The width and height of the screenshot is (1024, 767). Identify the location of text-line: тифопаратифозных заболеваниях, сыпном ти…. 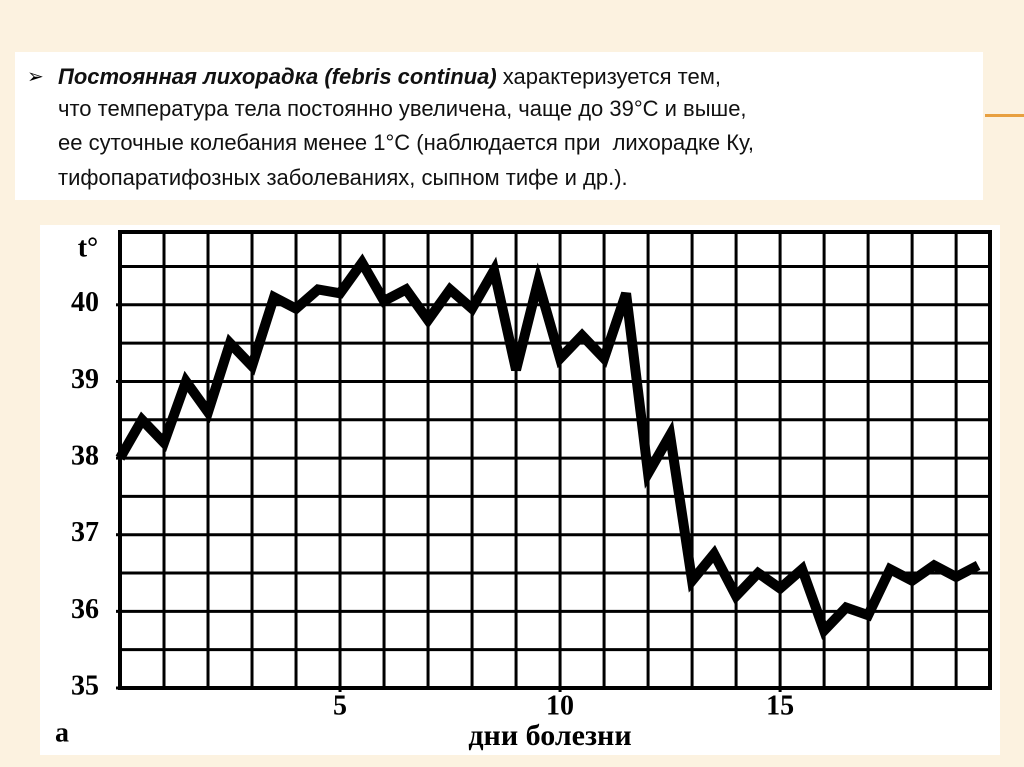
(343, 177).